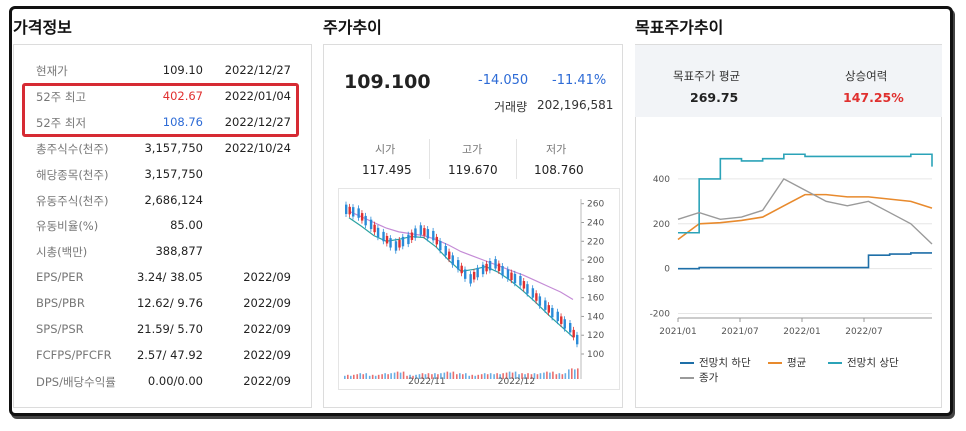  What do you see at coordinates (60, 277) in the screenshot?
I see `row-label: EPS/PER` at bounding box center [60, 277].